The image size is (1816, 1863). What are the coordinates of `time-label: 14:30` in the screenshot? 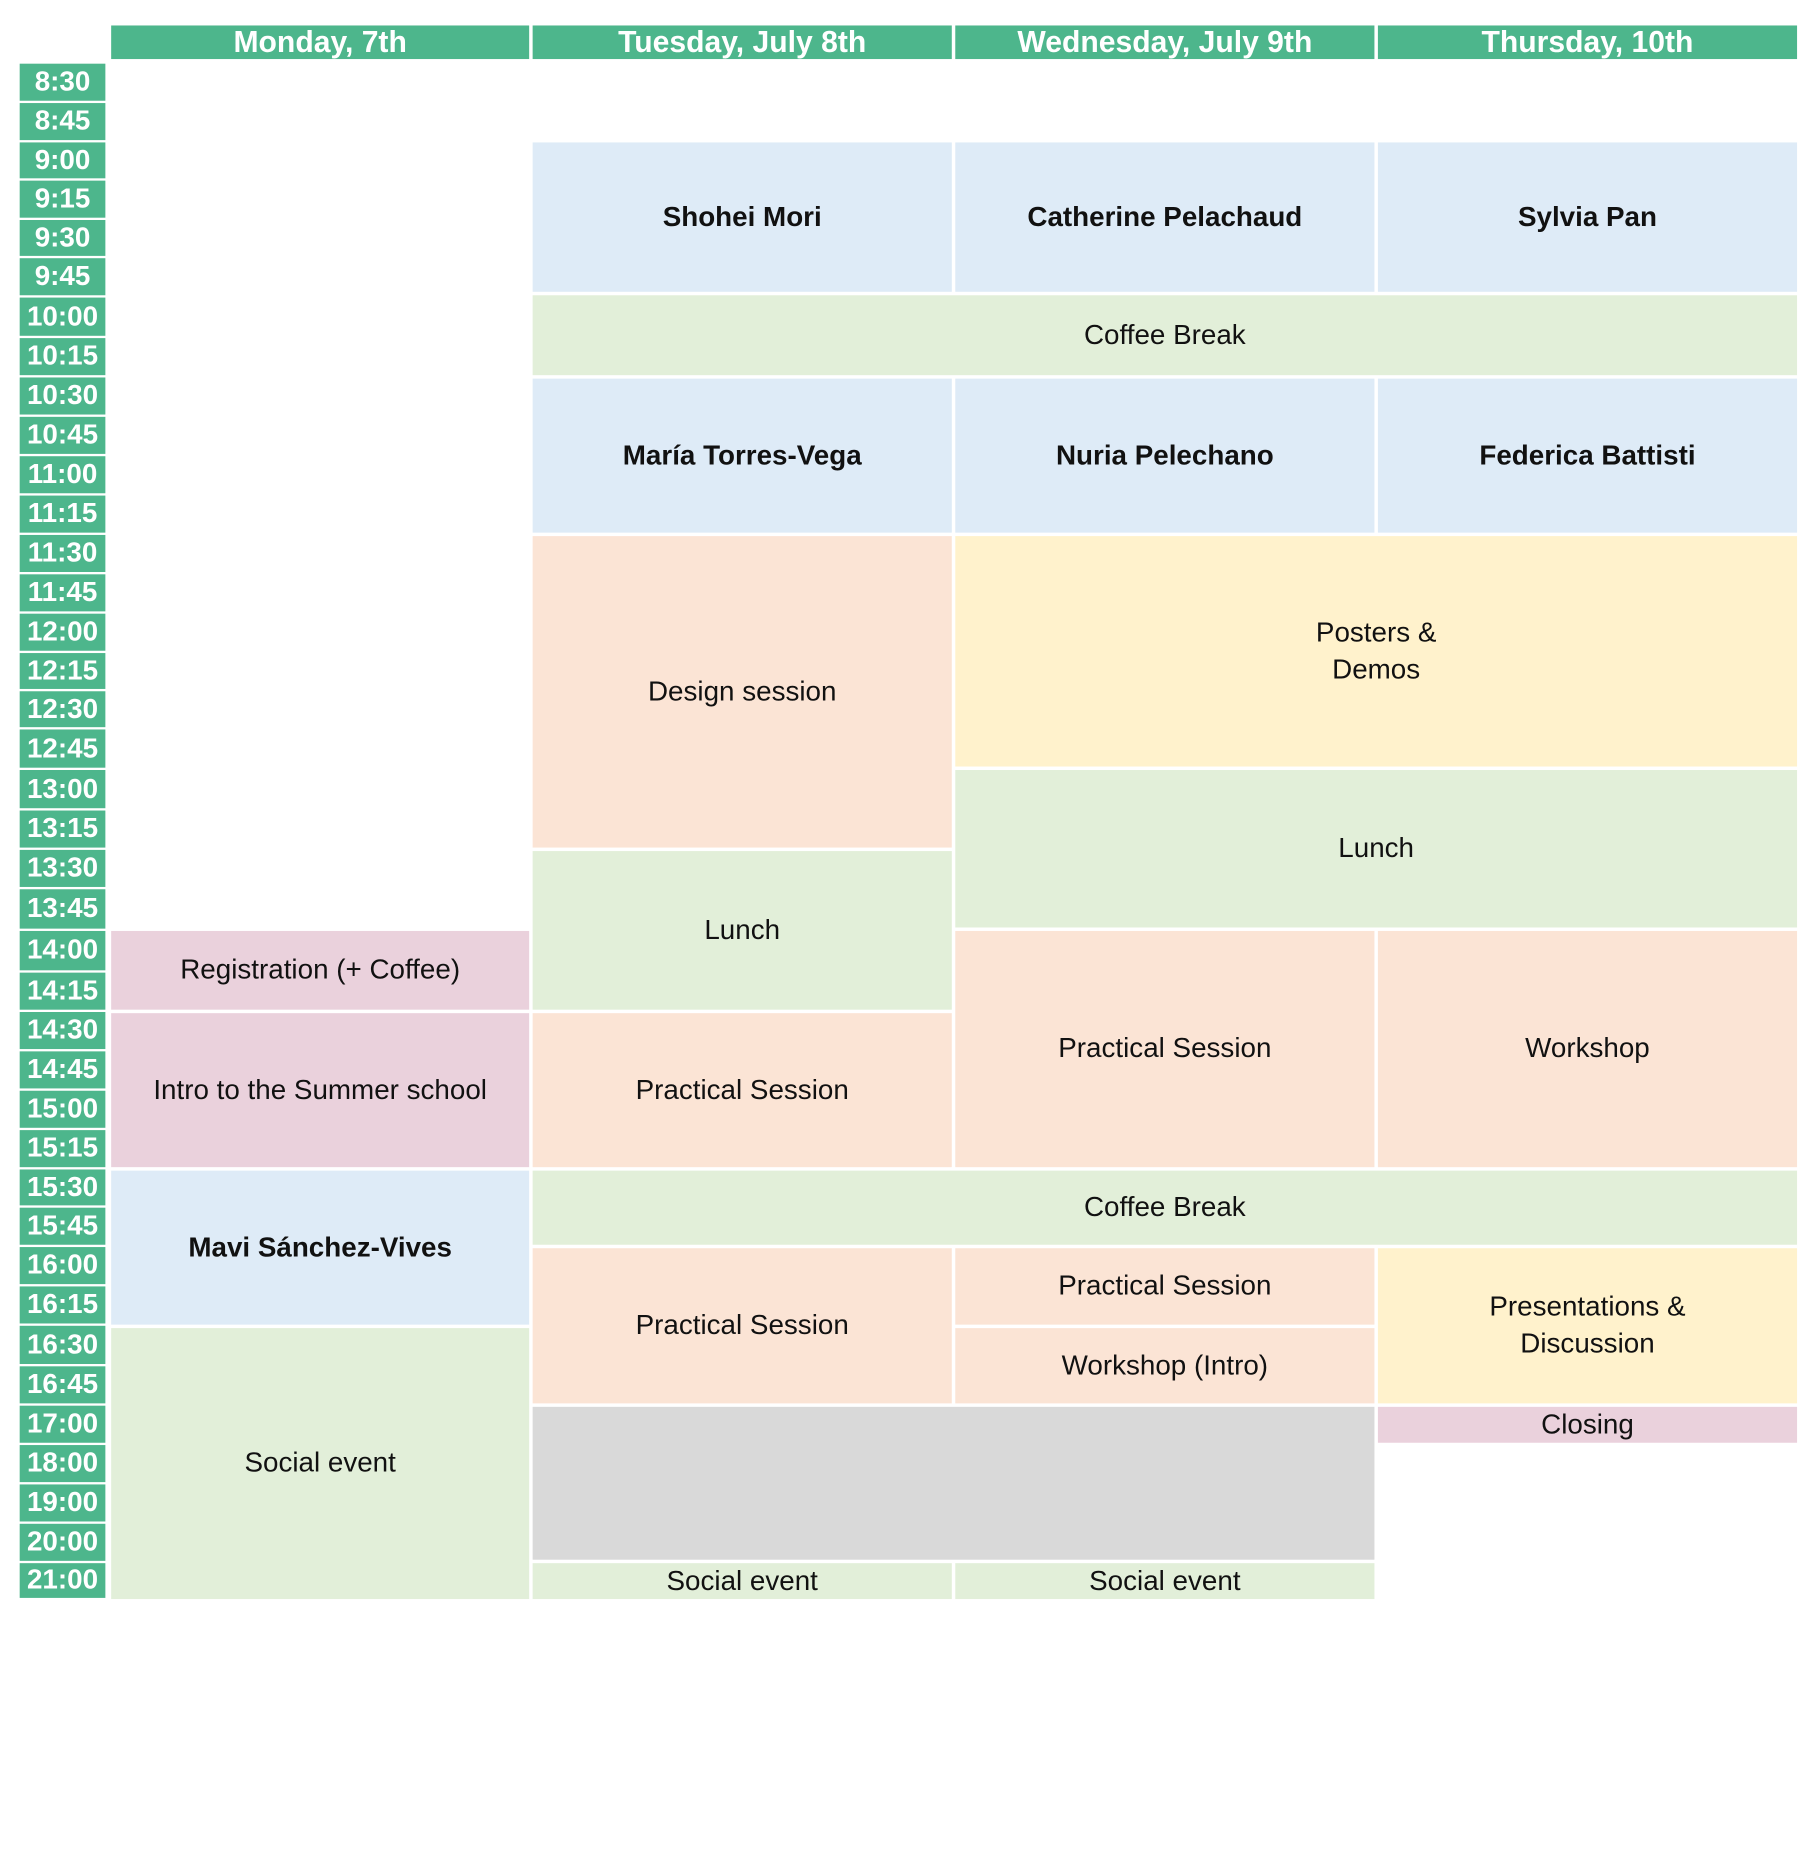 It's located at (62, 1031).